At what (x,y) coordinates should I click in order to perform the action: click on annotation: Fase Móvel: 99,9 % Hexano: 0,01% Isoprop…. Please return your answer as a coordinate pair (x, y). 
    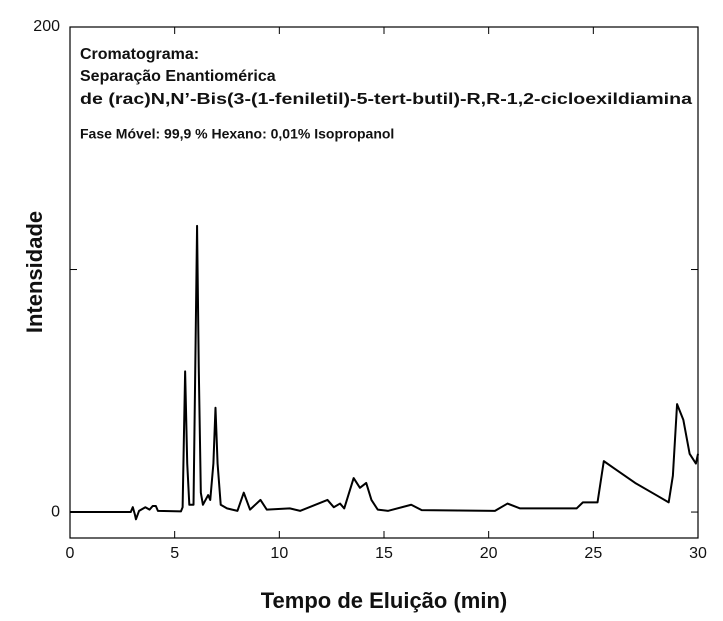
    Looking at the image, I should click on (237, 134).